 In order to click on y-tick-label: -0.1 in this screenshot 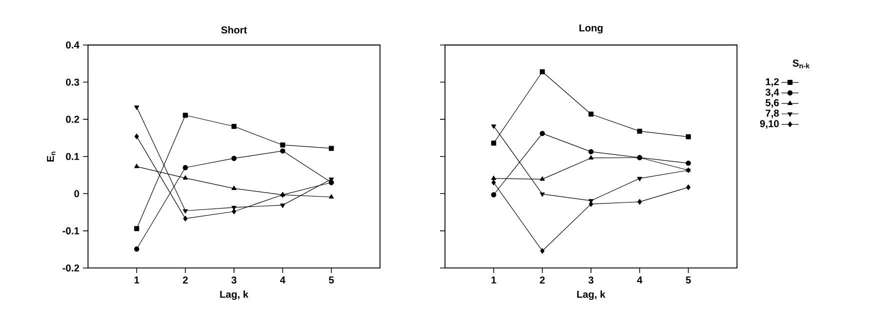, I will do `click(71, 230)`.